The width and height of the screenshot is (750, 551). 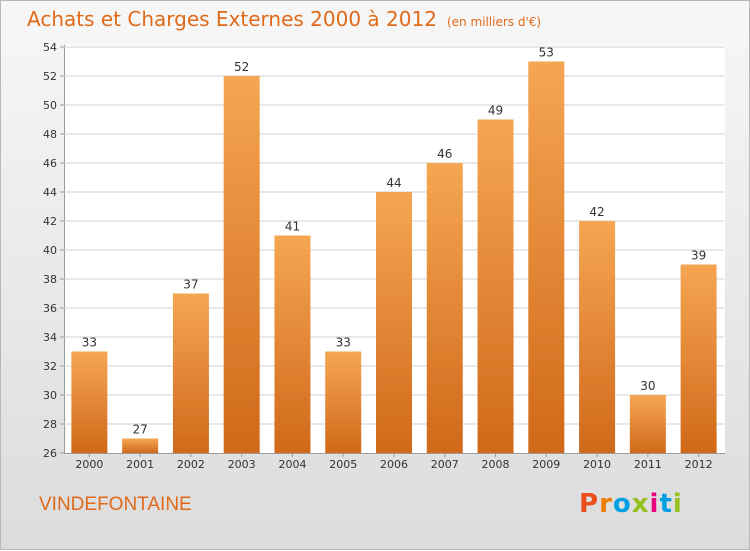 I want to click on y-tick-label: 32, so click(x=50, y=366).